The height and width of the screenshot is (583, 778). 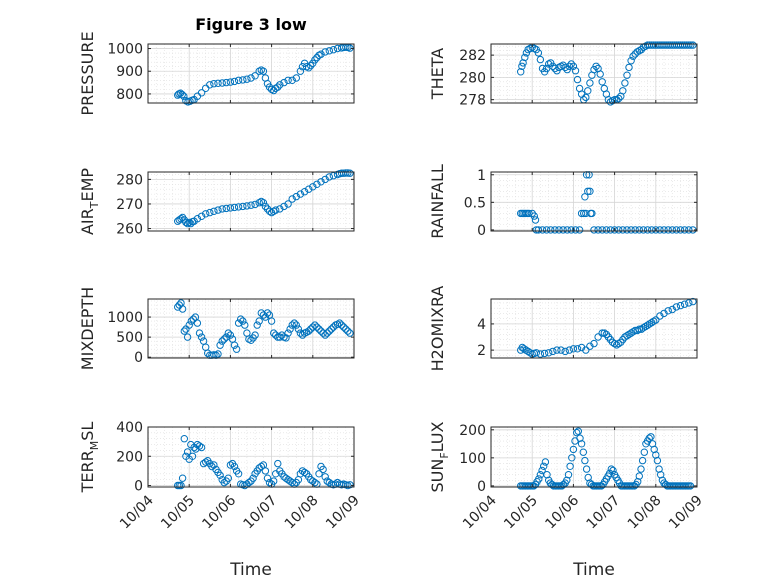 What do you see at coordinates (216, 203) in the screenshot?
I see `panel-3: 260 270 280 AIRTEMP` at bounding box center [216, 203].